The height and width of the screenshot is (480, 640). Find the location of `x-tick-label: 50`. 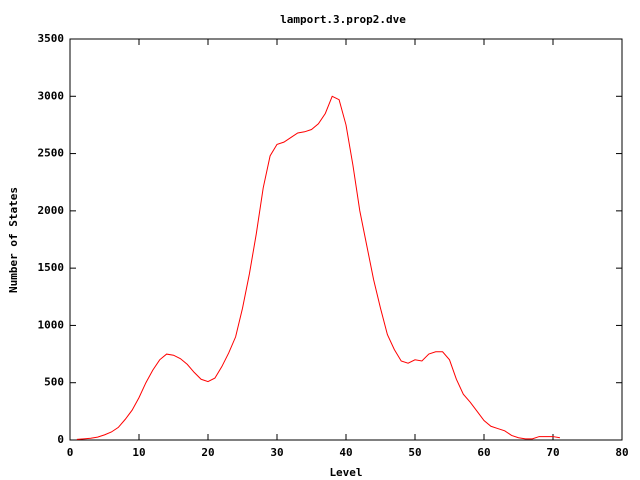

x-tick-label: 50 is located at coordinates (414, 452).